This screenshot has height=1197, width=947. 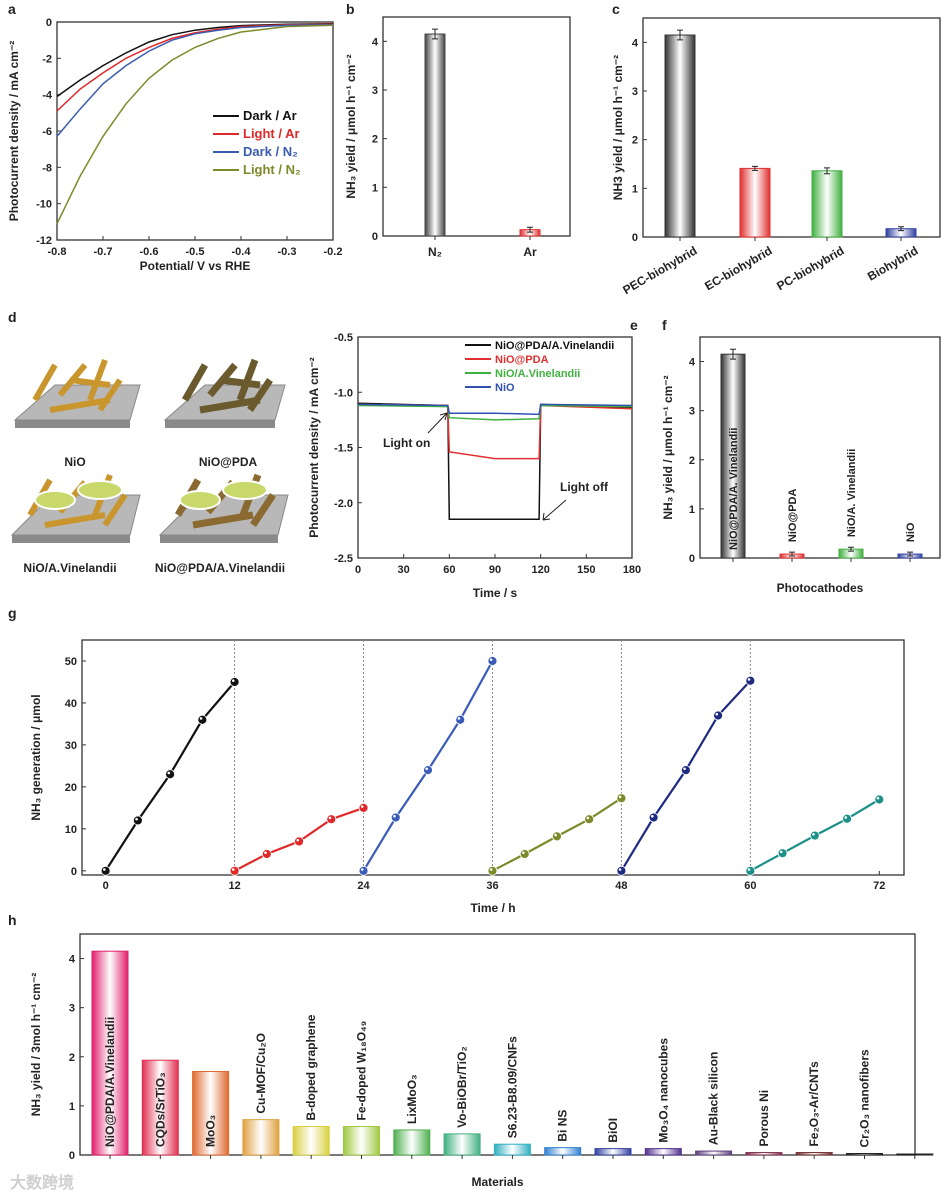 What do you see at coordinates (42, 1182) in the screenshot?
I see `watermark-logo: 大数跨境` at bounding box center [42, 1182].